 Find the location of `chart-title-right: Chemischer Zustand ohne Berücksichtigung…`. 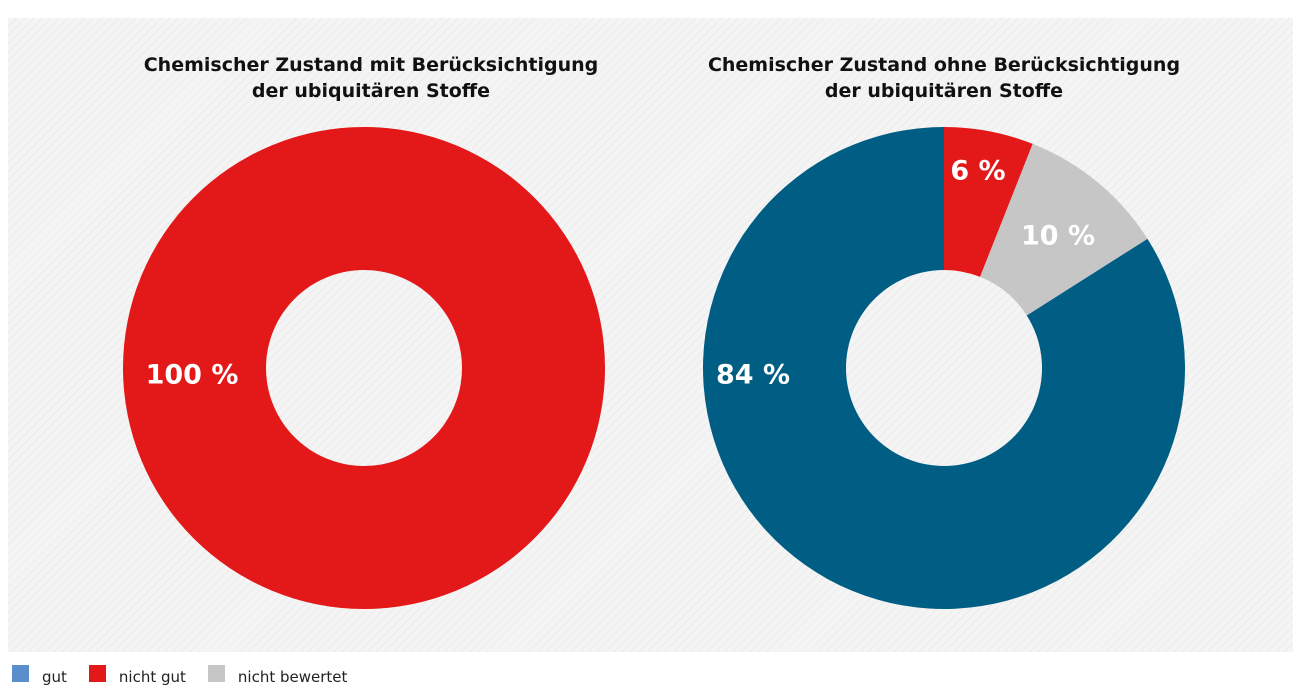

chart-title-right: Chemischer Zustand ohne Berücksichtigung… is located at coordinates (944, 78).